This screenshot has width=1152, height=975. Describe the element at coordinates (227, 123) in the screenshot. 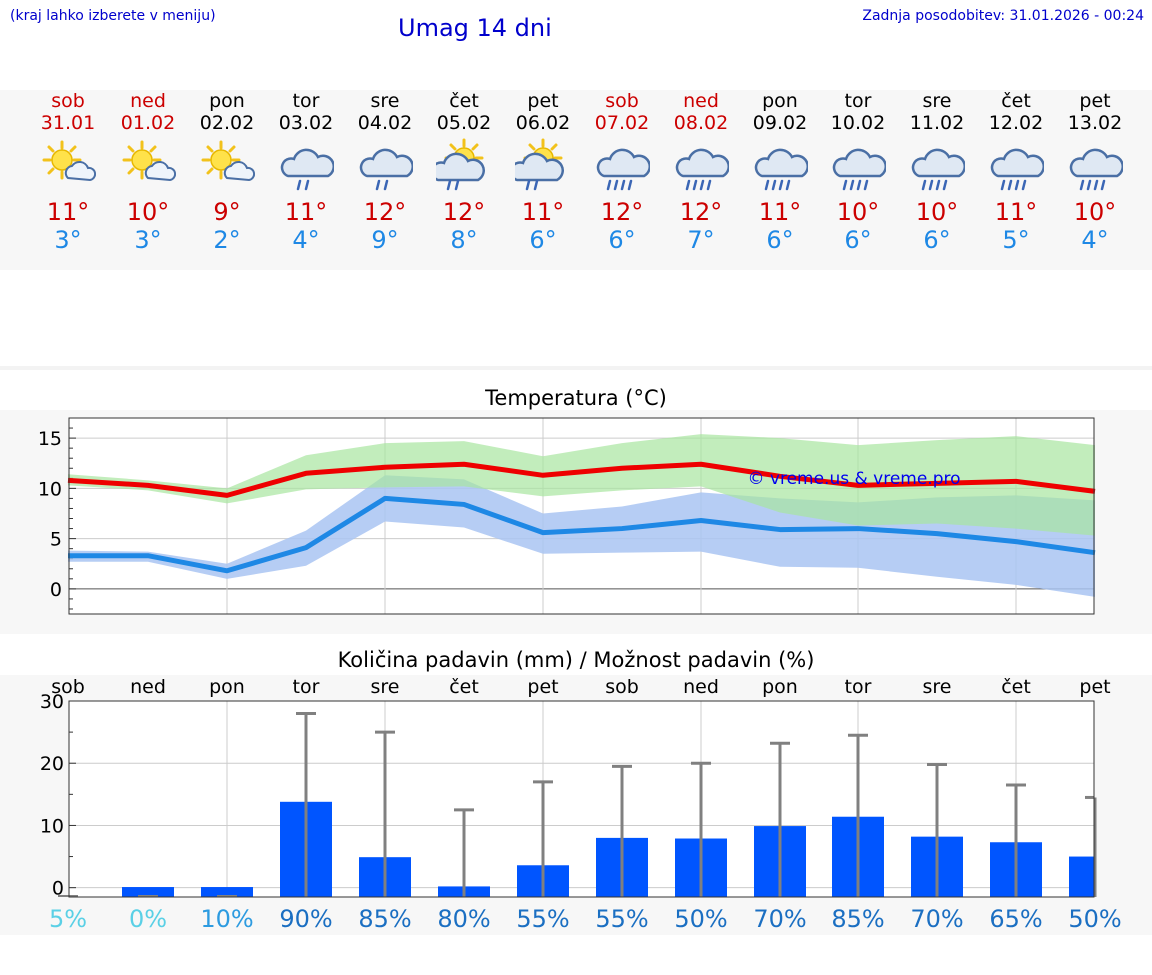

I see `day-date: 02.02` at that location.